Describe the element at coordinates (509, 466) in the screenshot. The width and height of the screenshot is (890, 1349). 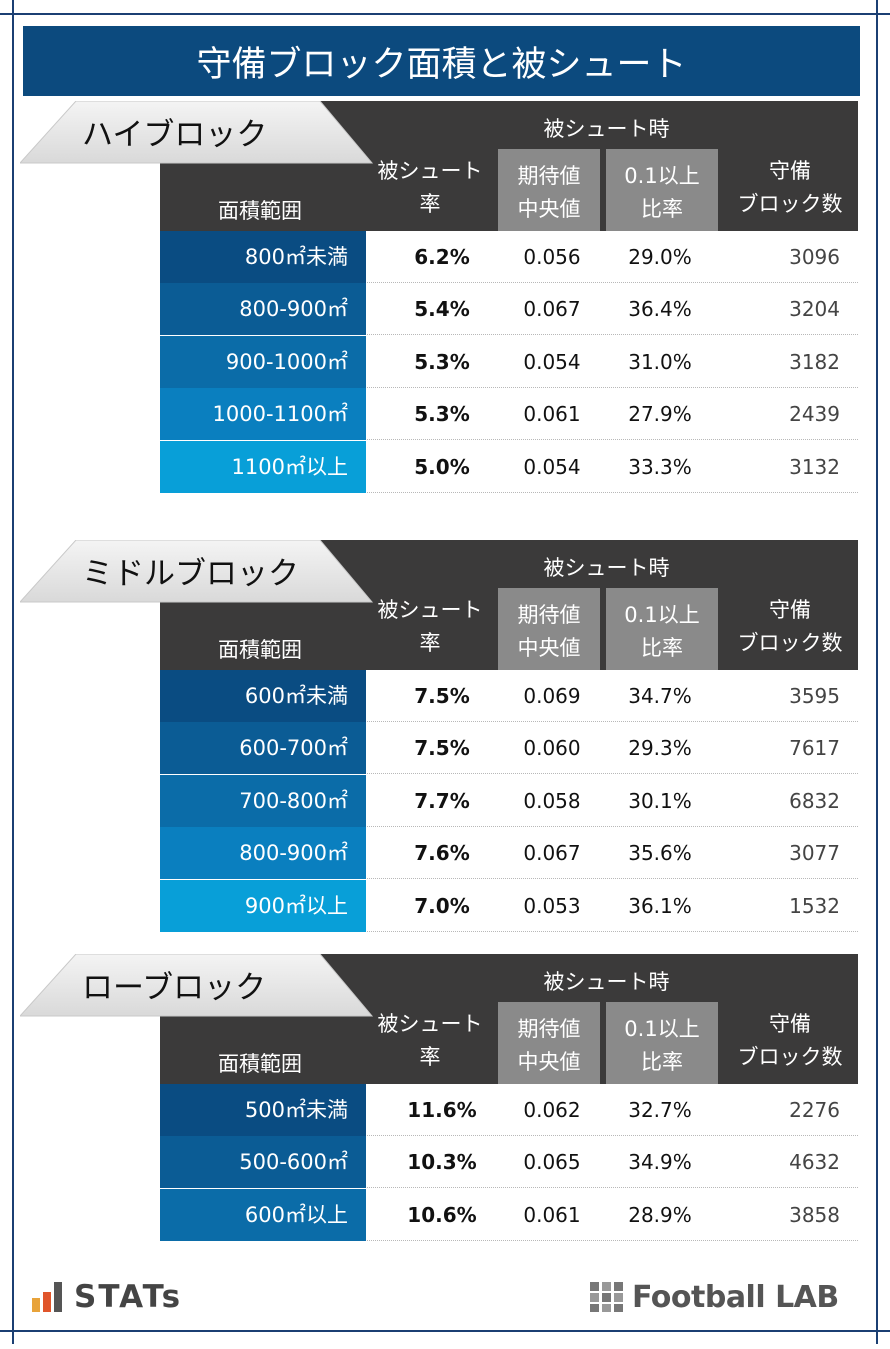
I see `table-row: 1100㎡以上 5.0% 0.054 33.3% 3132` at that location.